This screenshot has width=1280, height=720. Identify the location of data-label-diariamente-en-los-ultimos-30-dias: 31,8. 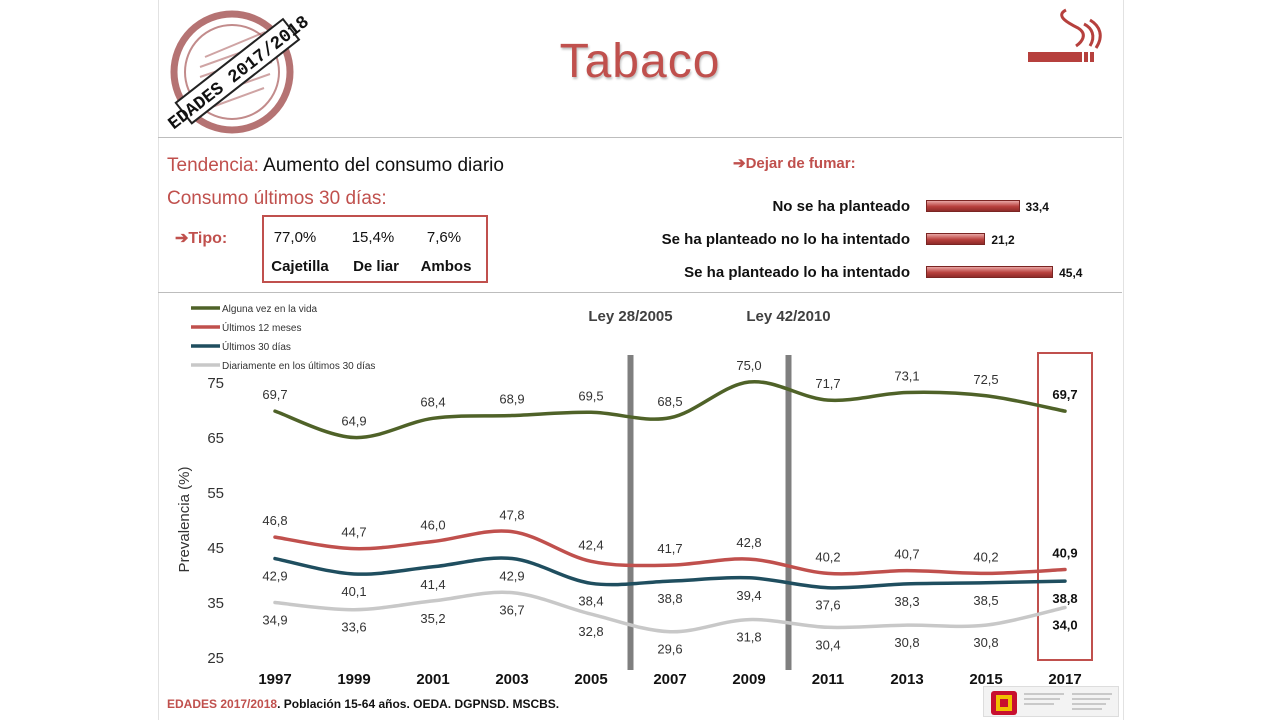
(748, 637).